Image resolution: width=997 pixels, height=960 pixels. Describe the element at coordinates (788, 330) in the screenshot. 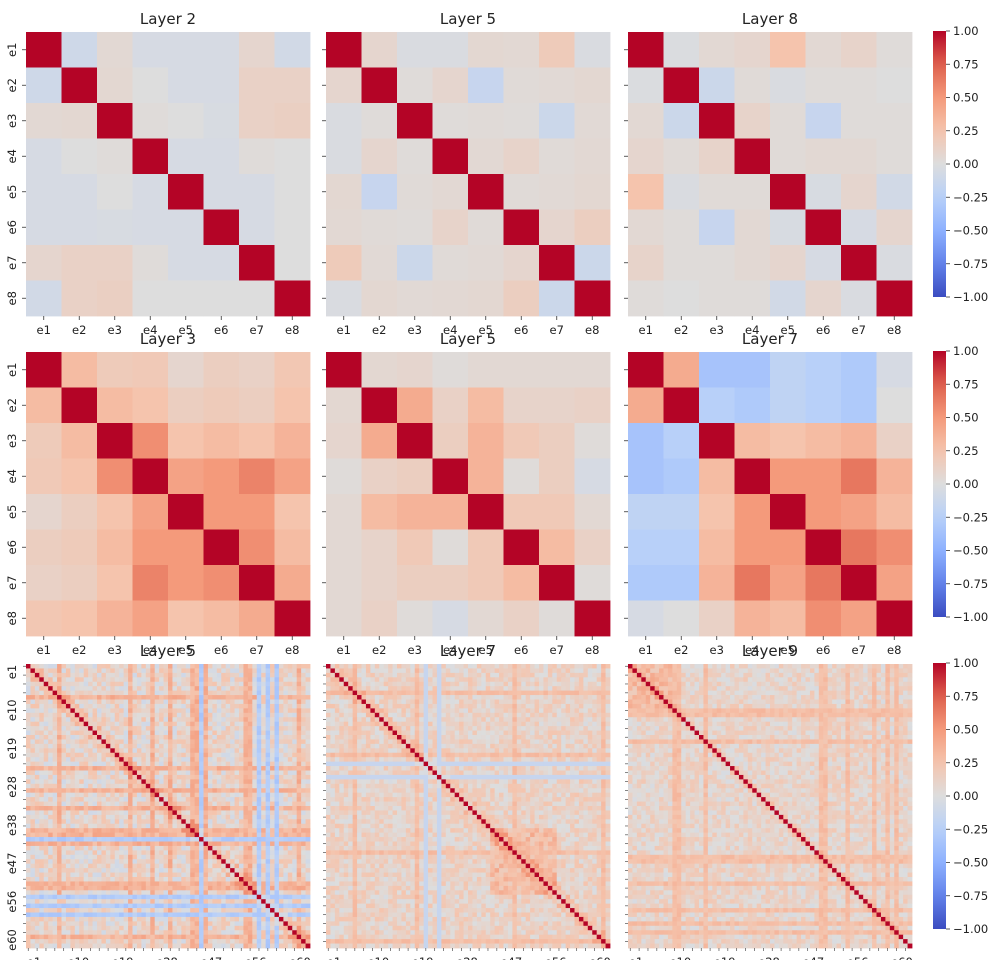

I see `x-tick-label: e5` at that location.